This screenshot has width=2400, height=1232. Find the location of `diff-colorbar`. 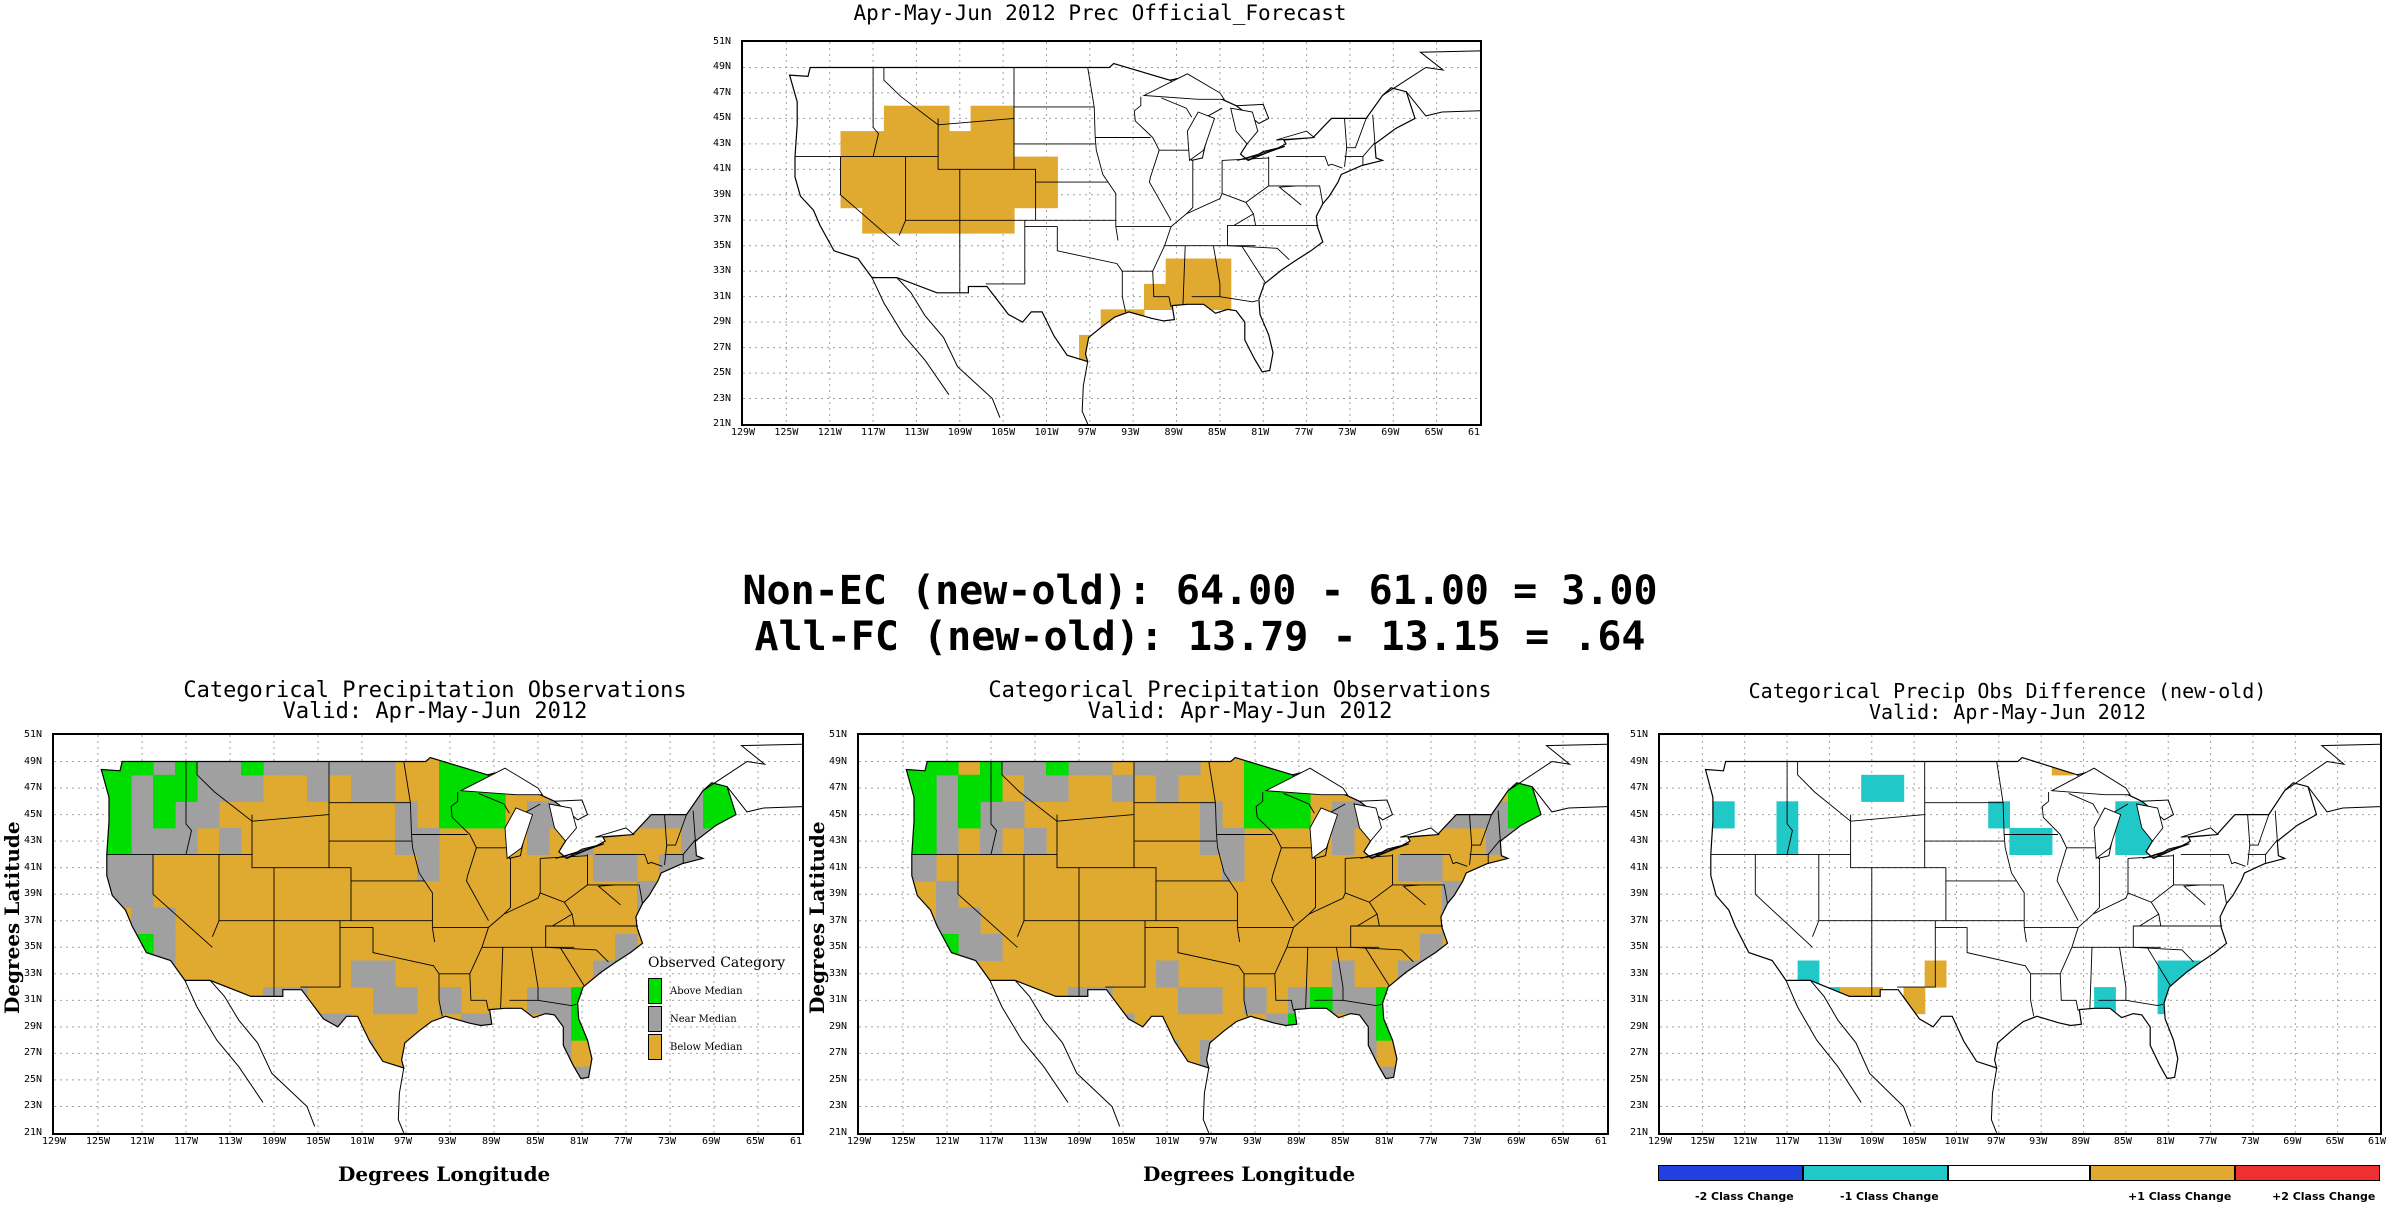

diff-colorbar is located at coordinates (2019, 1173).